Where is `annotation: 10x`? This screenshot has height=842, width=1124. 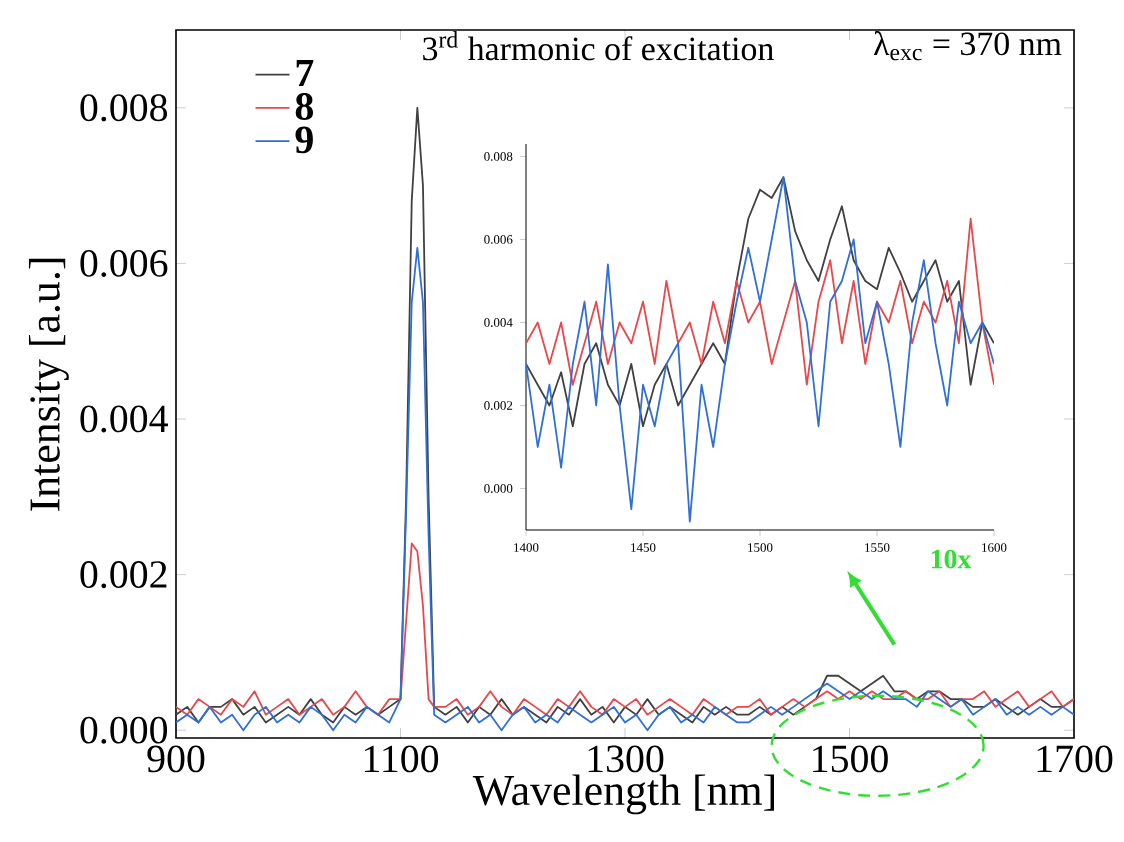 annotation: 10x is located at coordinates (951, 559).